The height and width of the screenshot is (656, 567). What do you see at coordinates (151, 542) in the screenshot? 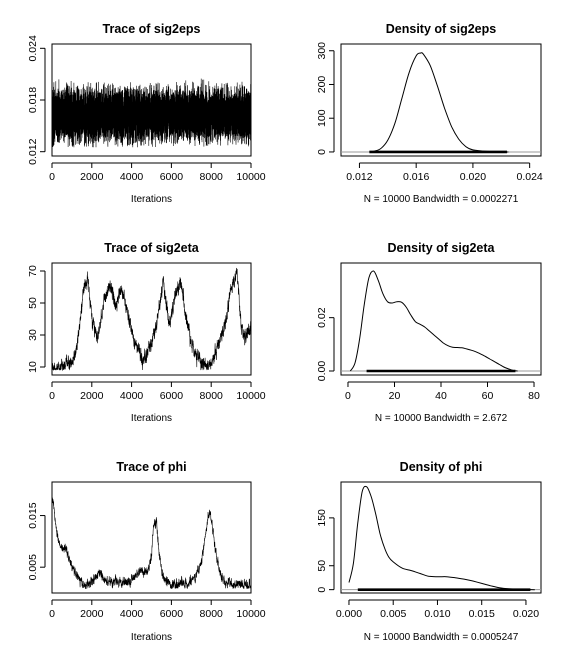
I see `trace-line-phi` at bounding box center [151, 542].